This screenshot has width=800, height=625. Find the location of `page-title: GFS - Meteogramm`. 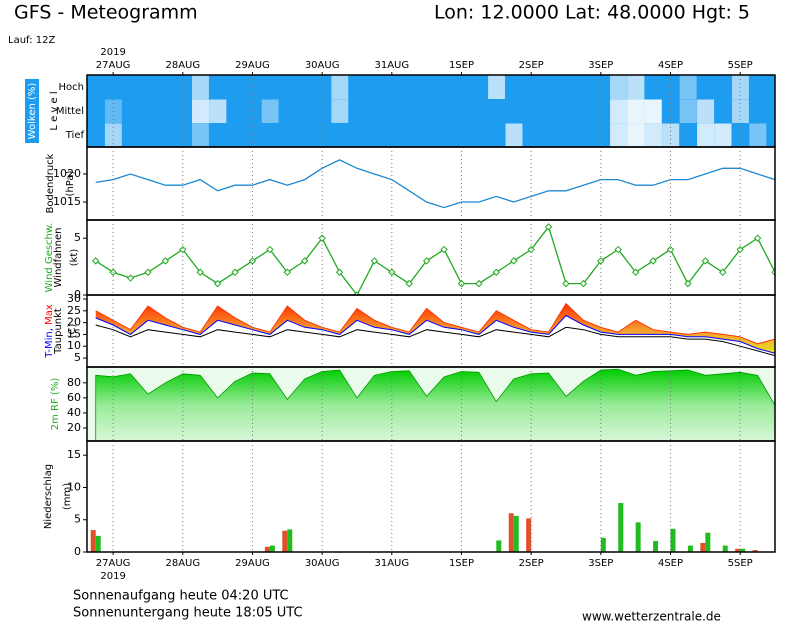

page-title: GFS - Meteogramm is located at coordinates (106, 13).